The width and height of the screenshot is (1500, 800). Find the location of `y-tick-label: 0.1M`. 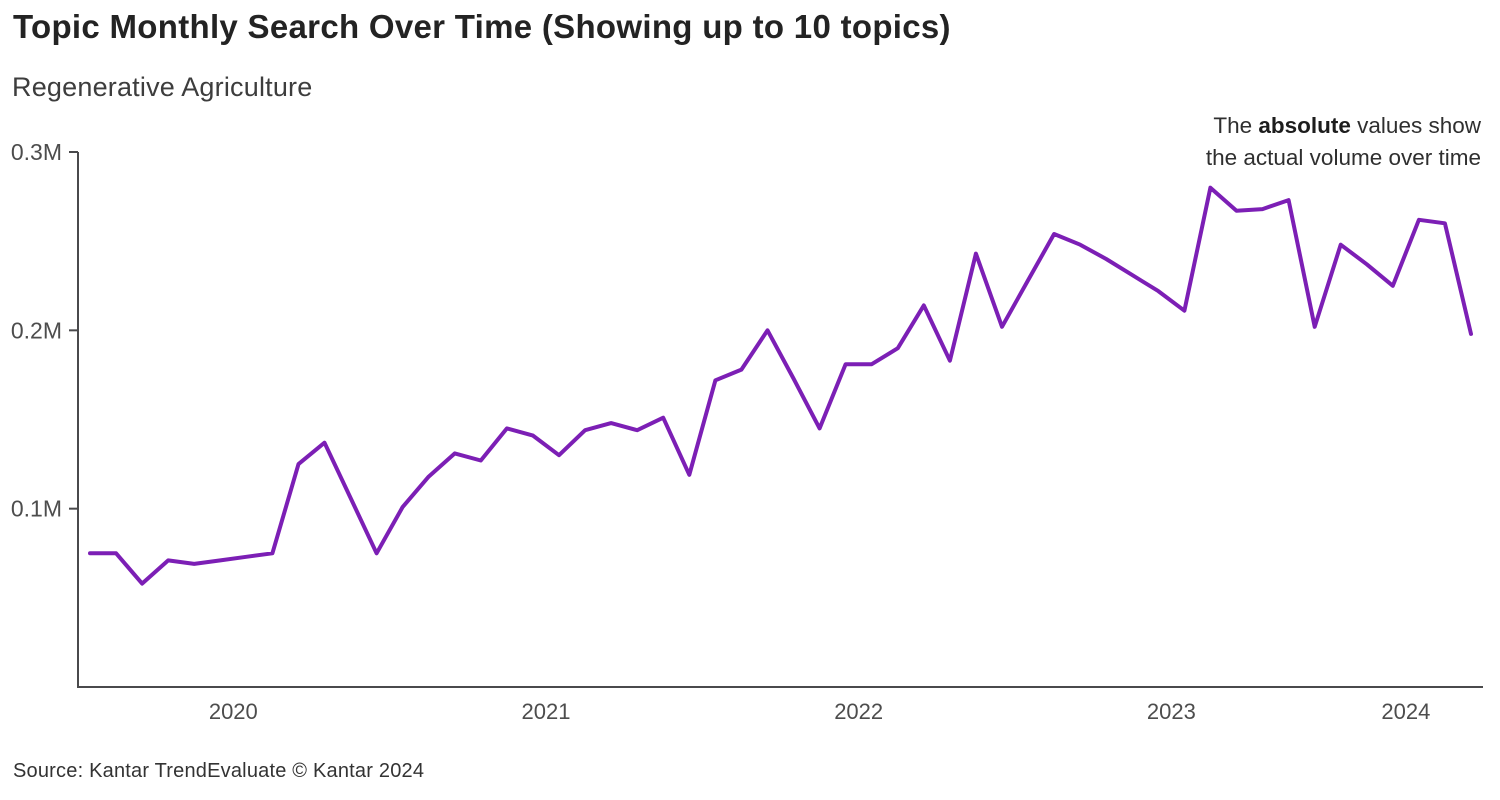

y-tick-label: 0.1M is located at coordinates (36, 509).